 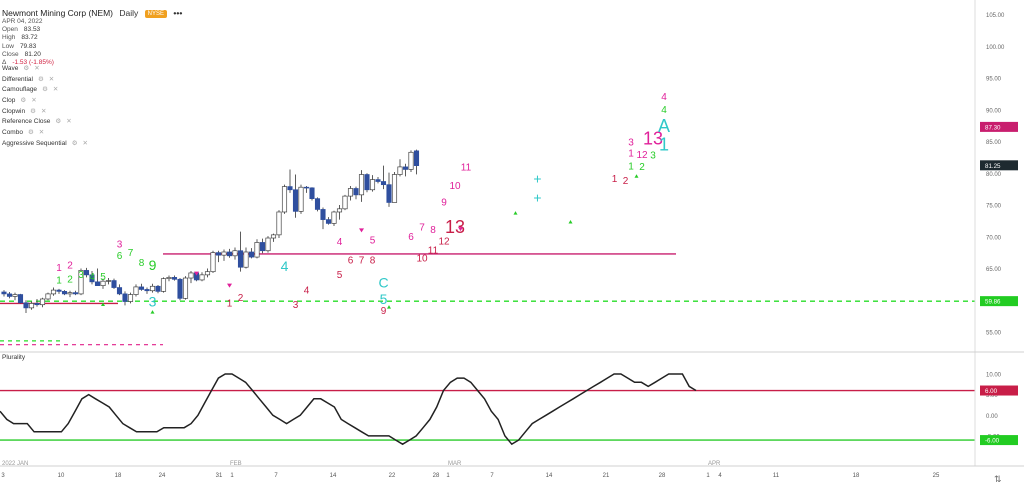 I want to click on indicator-clopwin: Clopwin ⚙ ✕, so click(x=24, y=111).